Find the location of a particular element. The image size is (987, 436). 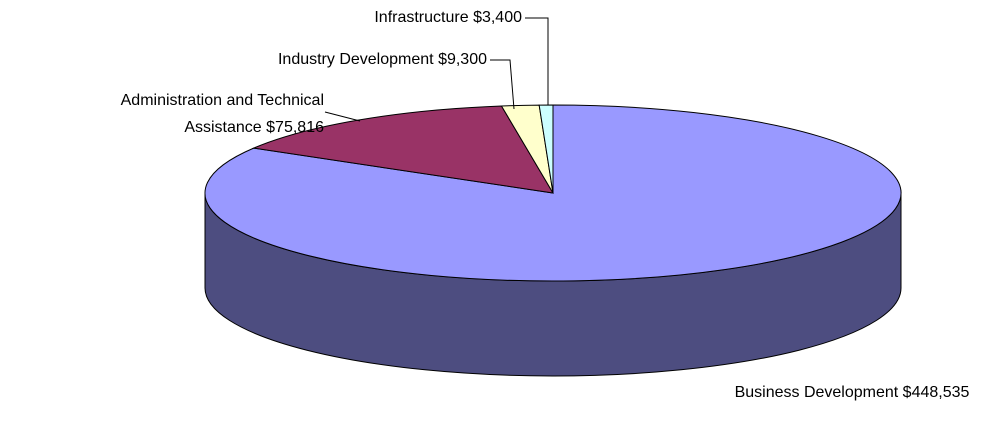

category-name: Industry Development is located at coordinates (355, 59).